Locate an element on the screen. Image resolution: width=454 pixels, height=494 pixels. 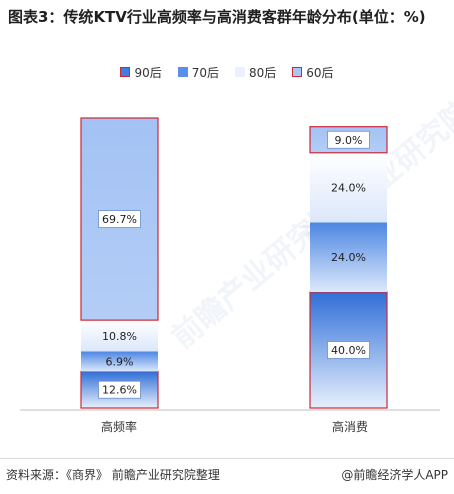
bar-80-high-frequency is located at coordinates (119, 336).